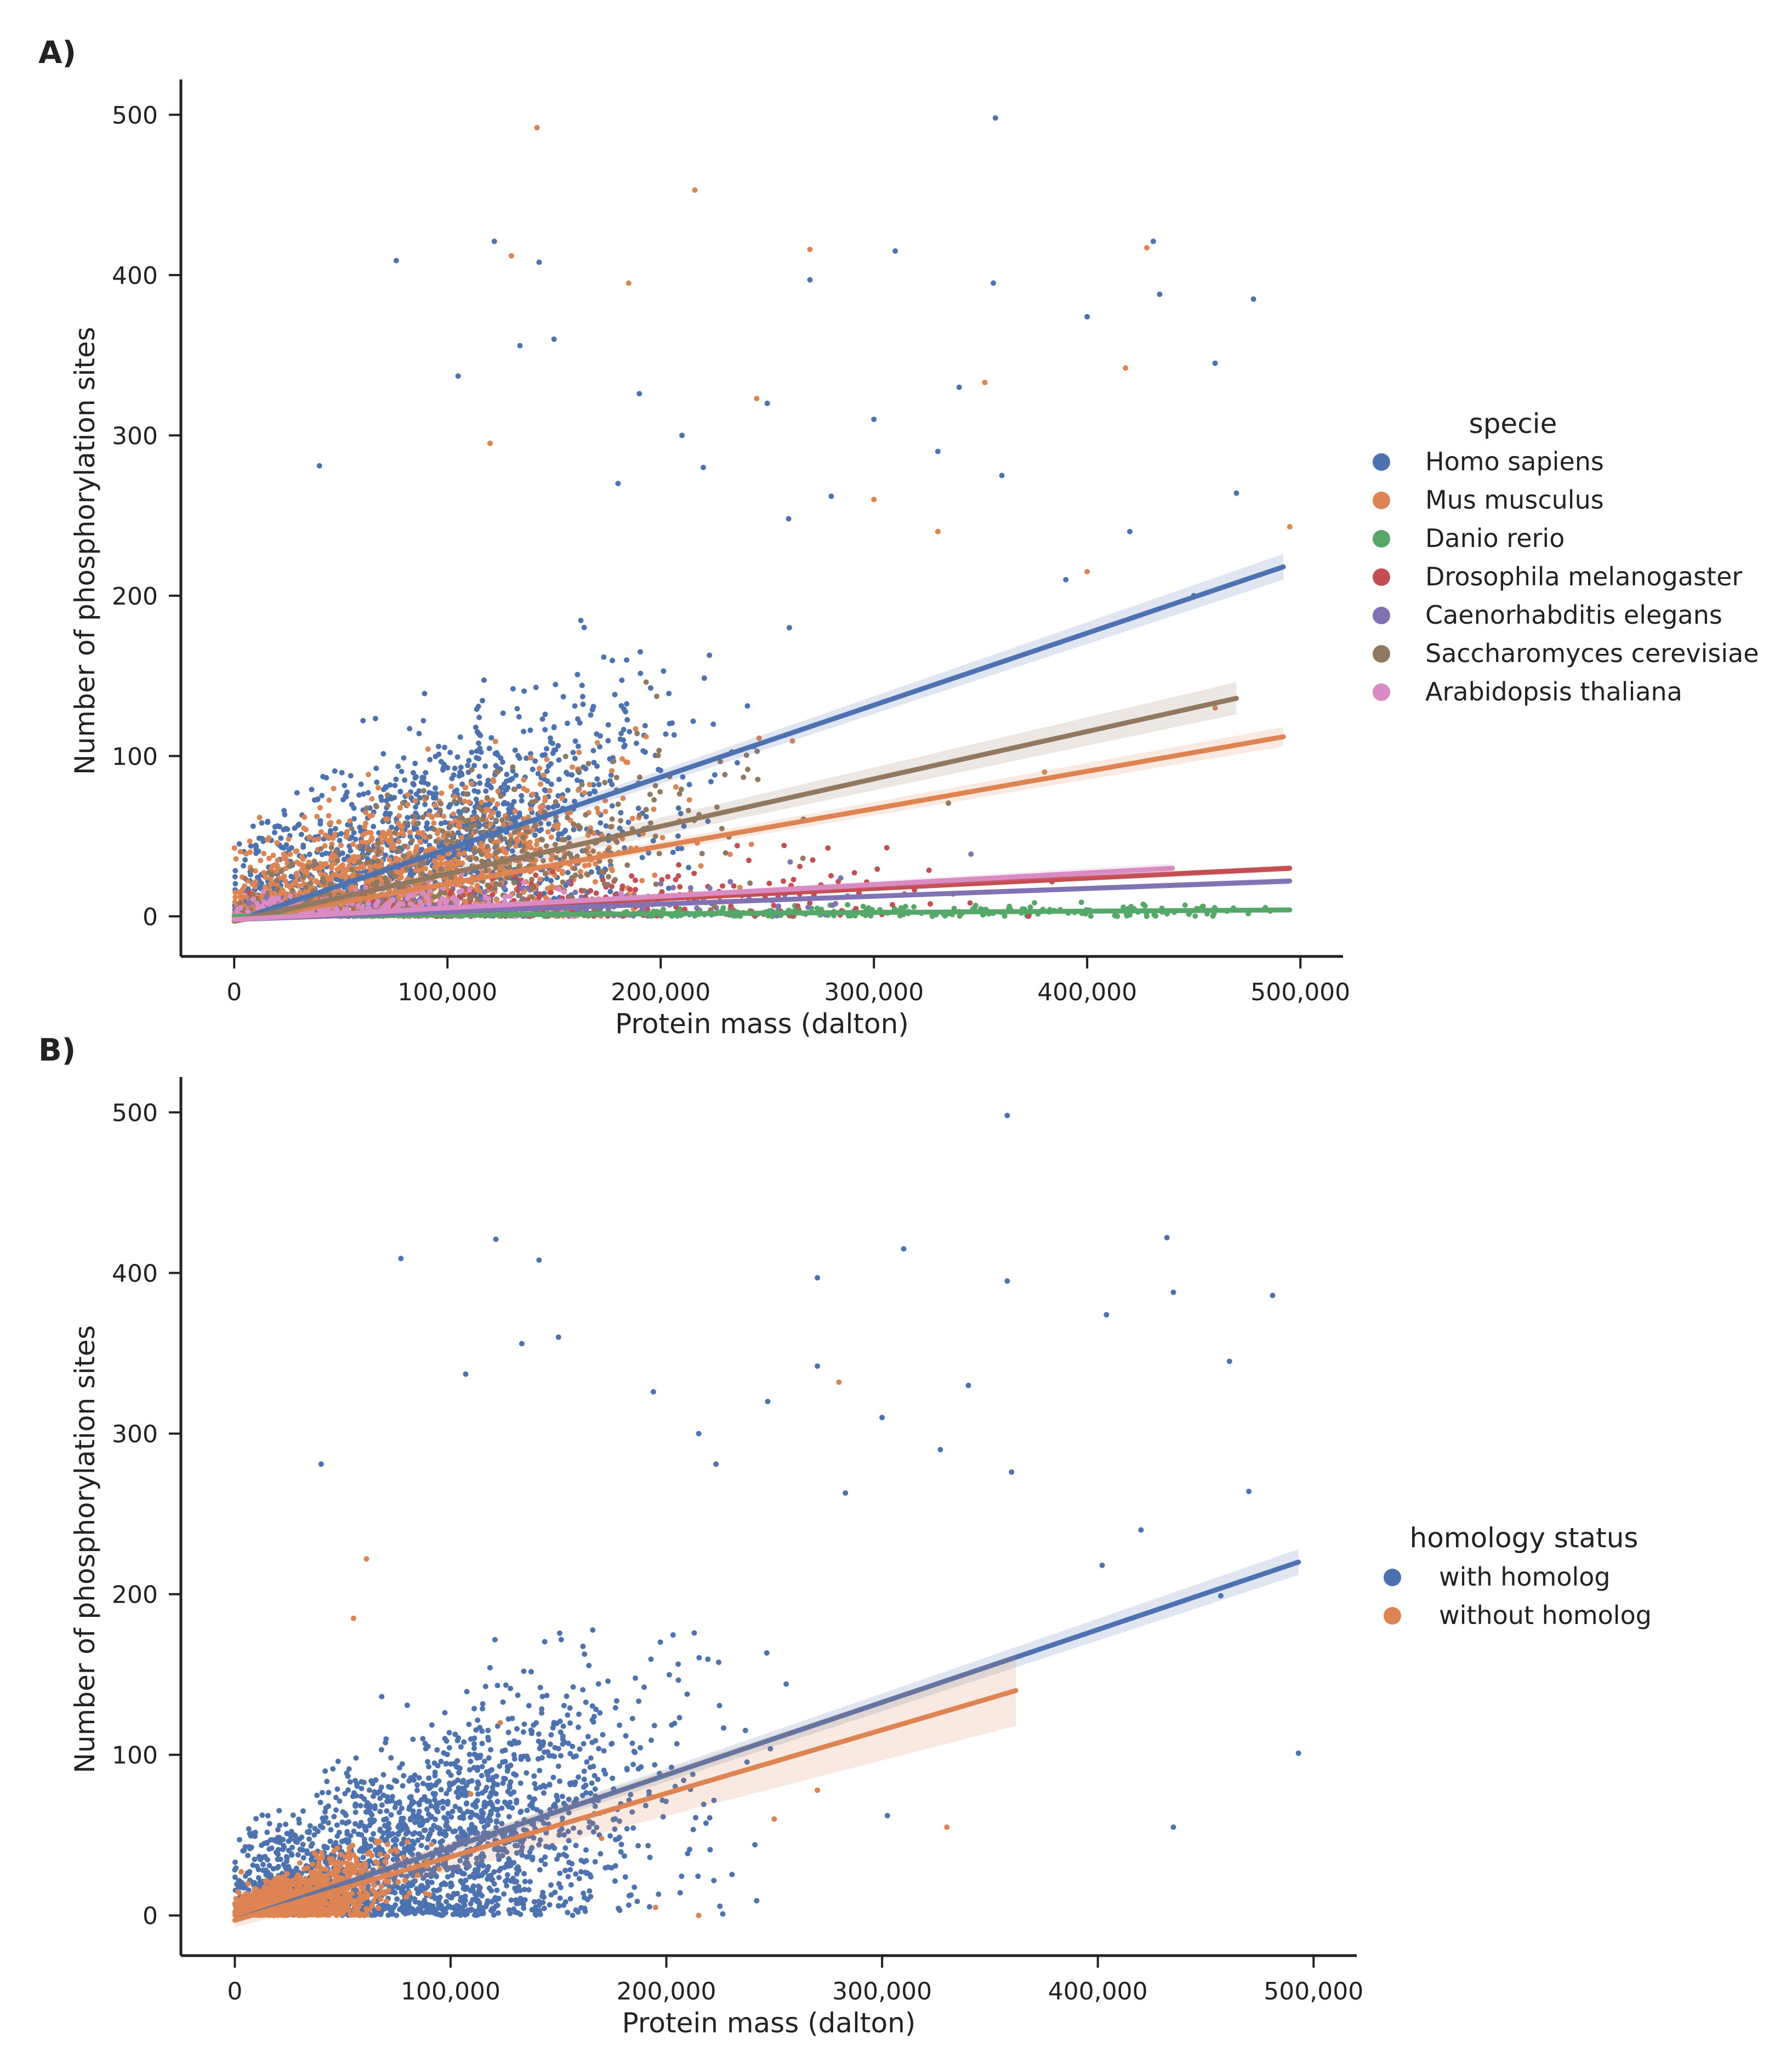 The width and height of the screenshot is (1792, 2057). What do you see at coordinates (447, 992) in the screenshot?
I see `x-tick-label: 100,000` at bounding box center [447, 992].